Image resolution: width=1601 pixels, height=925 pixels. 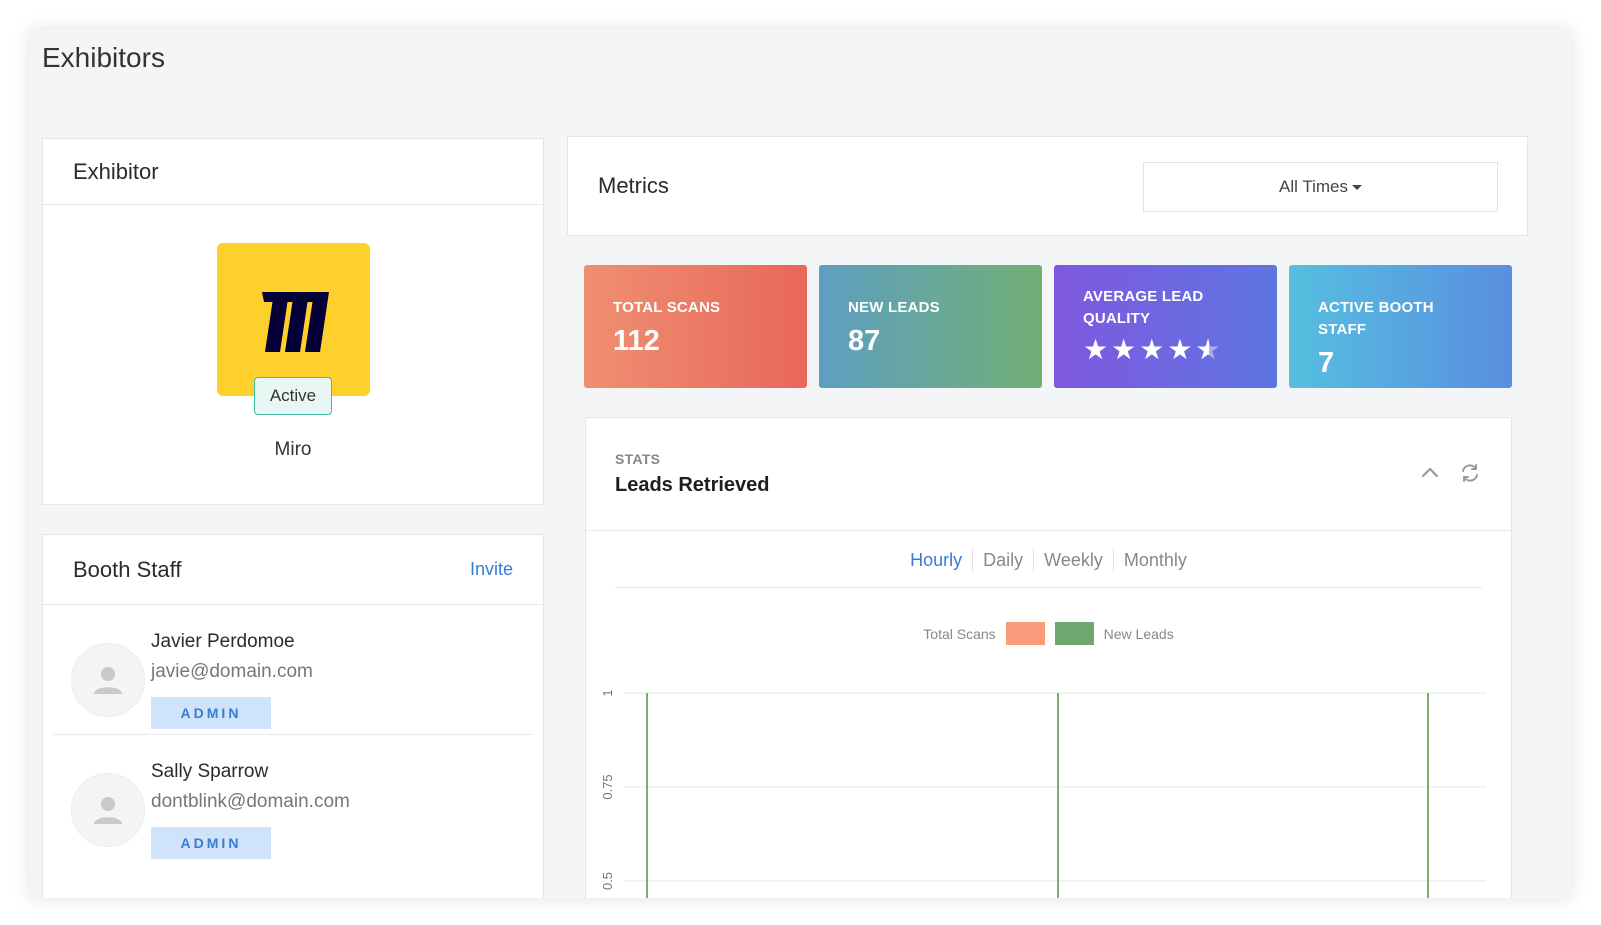 I want to click on y-tick-label: 1, so click(x=607, y=692).